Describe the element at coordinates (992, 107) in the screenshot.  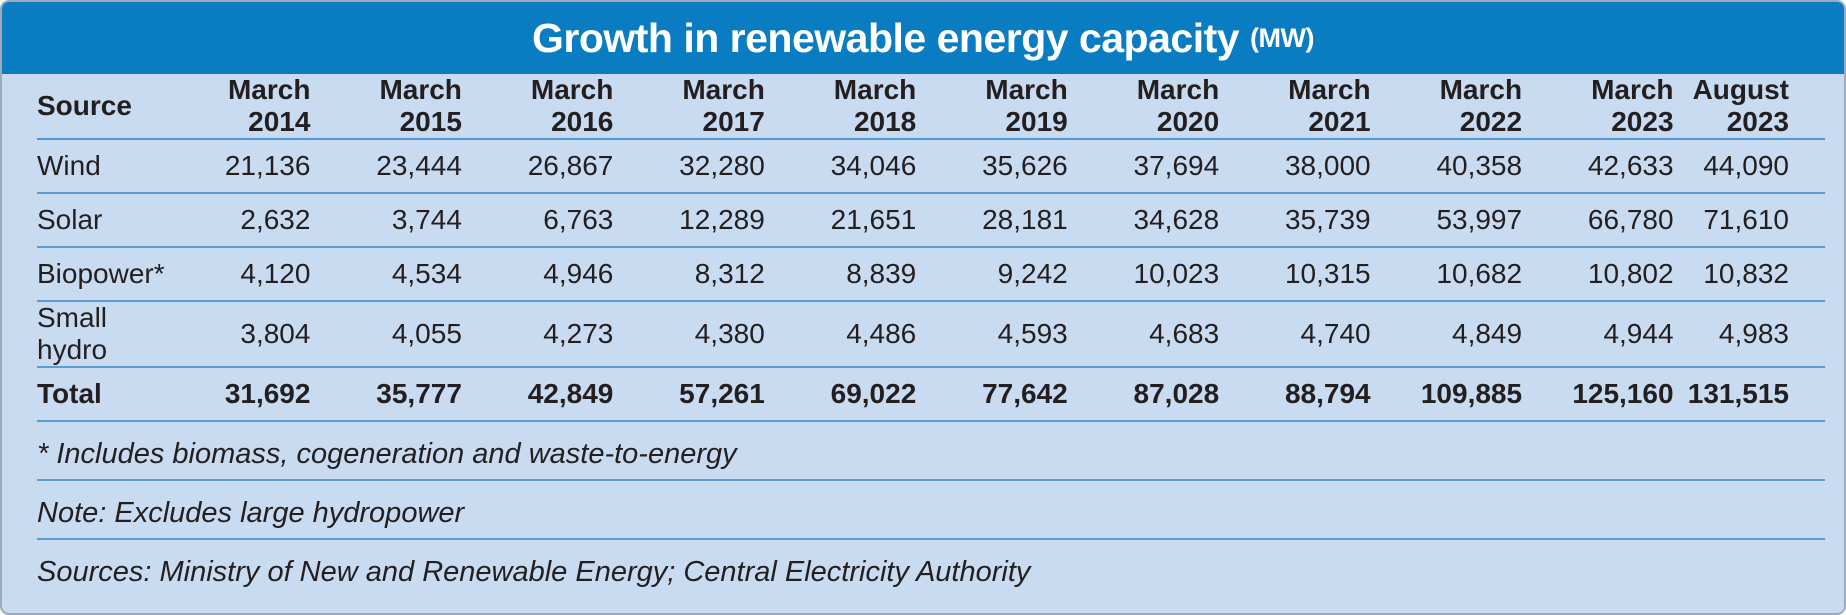
I see `column-header: March 2019` at that location.